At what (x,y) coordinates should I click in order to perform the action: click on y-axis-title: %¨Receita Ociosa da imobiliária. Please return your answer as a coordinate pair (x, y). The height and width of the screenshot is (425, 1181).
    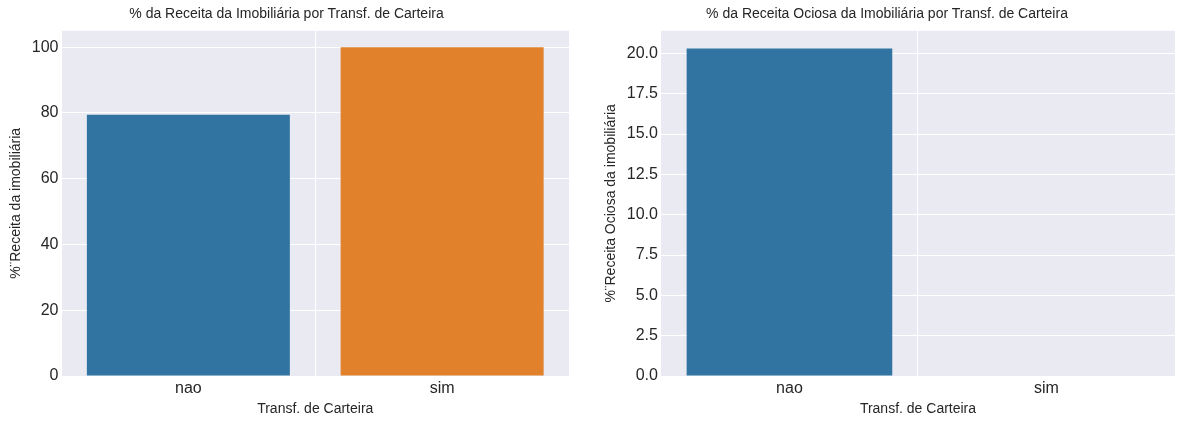
    Looking at the image, I should click on (610, 203).